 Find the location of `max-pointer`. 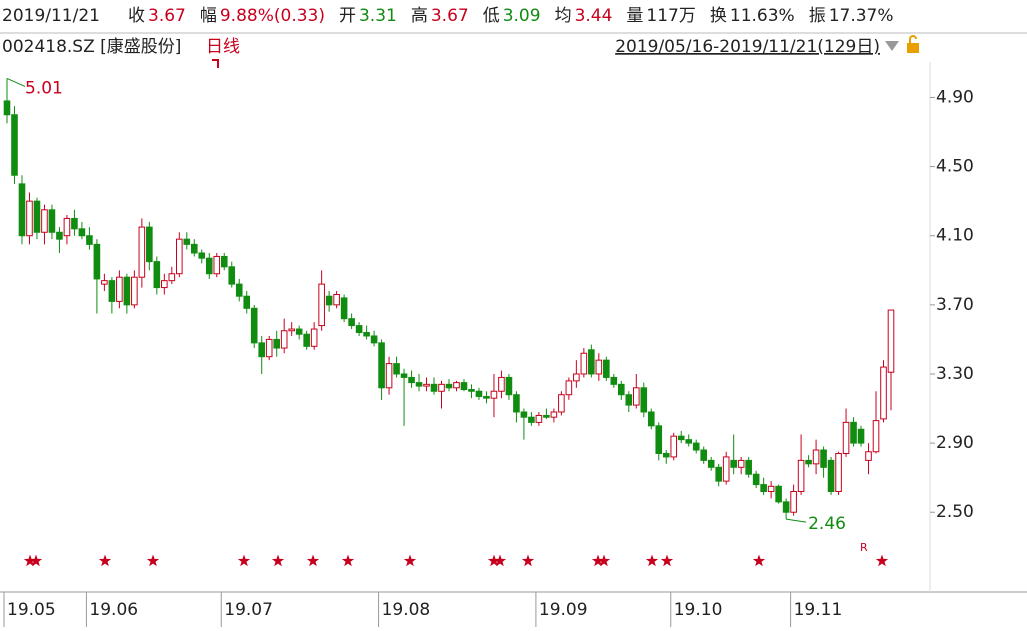

max-pointer is located at coordinates (16, 82).